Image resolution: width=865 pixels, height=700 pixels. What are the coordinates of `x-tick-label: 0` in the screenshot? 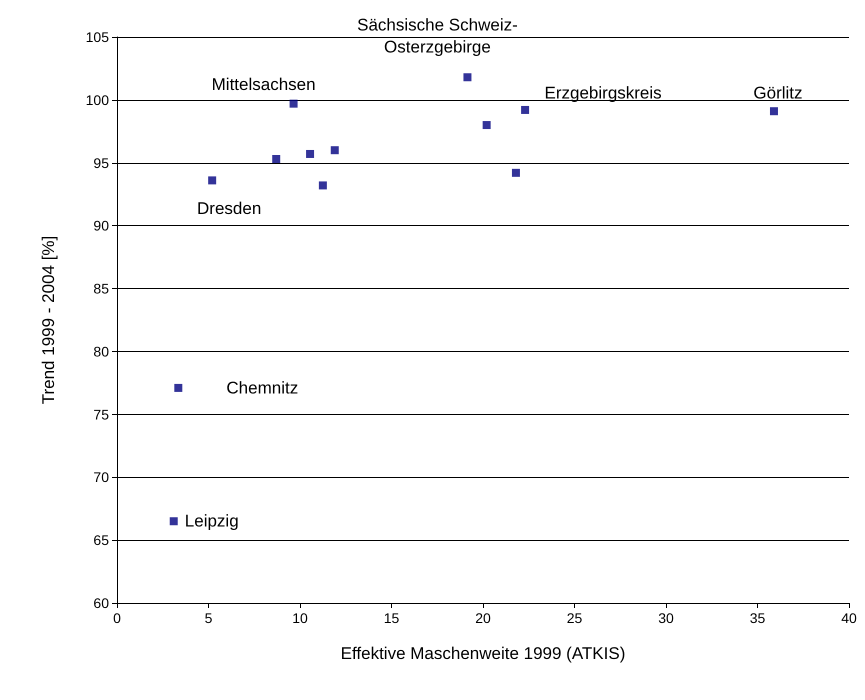 It's located at (117, 618).